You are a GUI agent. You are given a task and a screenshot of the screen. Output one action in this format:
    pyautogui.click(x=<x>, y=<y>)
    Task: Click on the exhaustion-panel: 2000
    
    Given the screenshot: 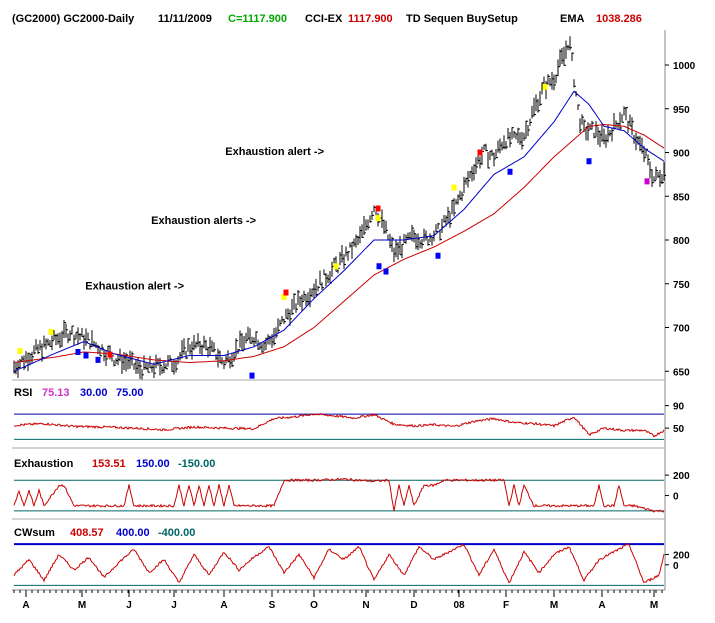 What is the action you would take?
    pyautogui.click(x=351, y=492)
    